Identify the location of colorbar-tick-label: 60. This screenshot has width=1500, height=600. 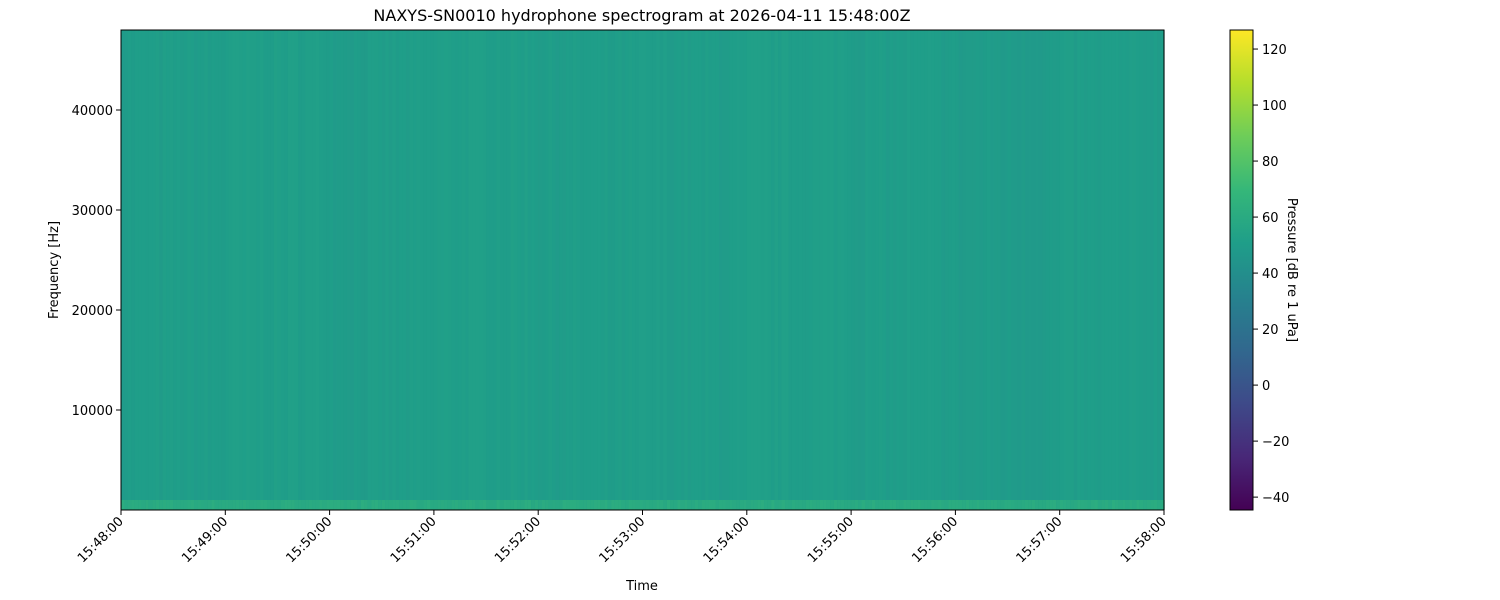
(1270, 218).